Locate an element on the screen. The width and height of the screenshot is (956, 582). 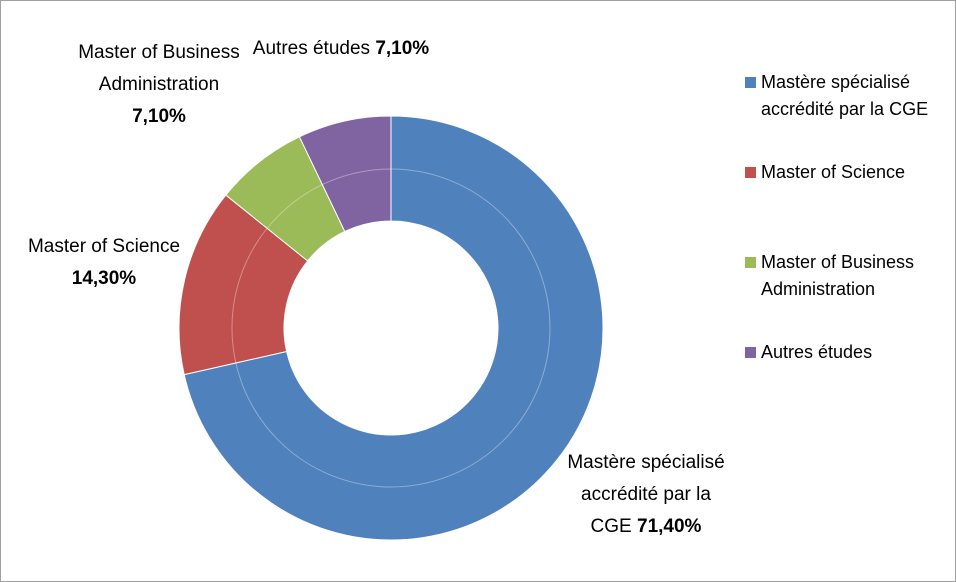
data-label-value: 71,40% is located at coordinates (669, 526).